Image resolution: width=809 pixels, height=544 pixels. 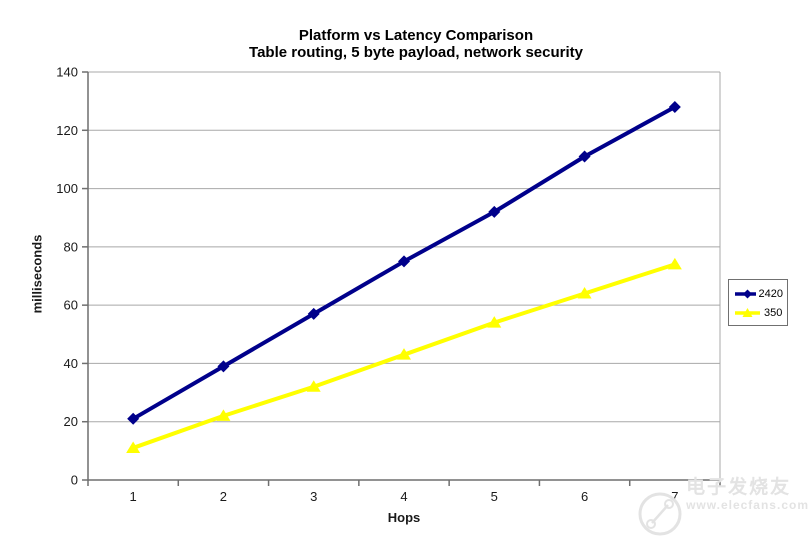 I want to click on watermark: 电子发烧友 www.elecfans.com, so click(x=723, y=509).